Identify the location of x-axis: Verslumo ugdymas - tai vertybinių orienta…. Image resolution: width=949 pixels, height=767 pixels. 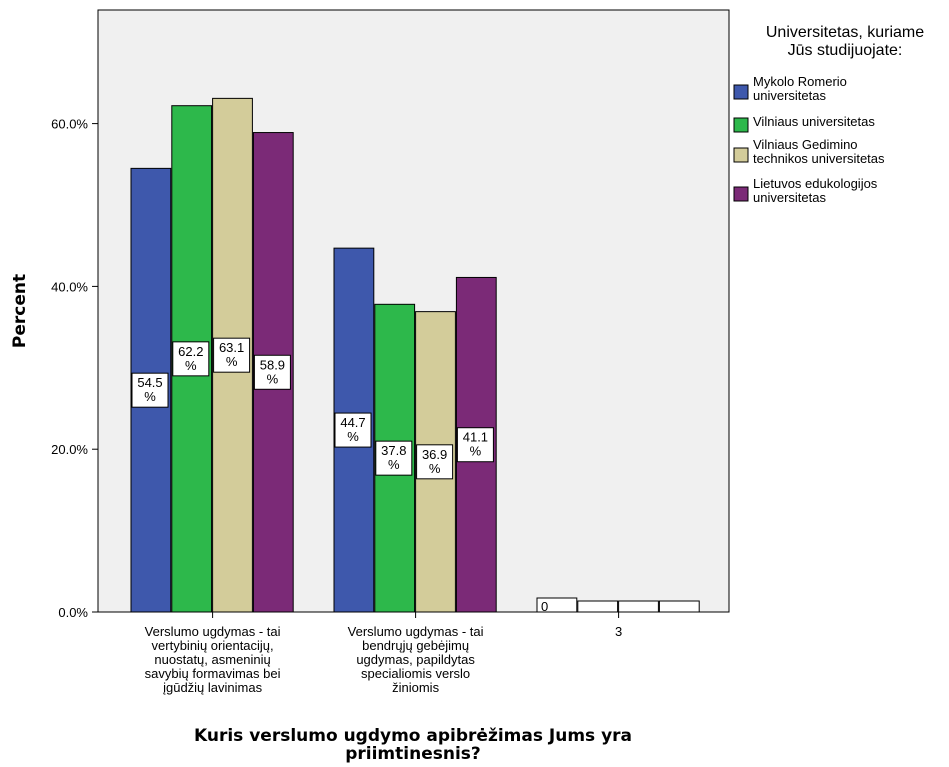
(383, 653).